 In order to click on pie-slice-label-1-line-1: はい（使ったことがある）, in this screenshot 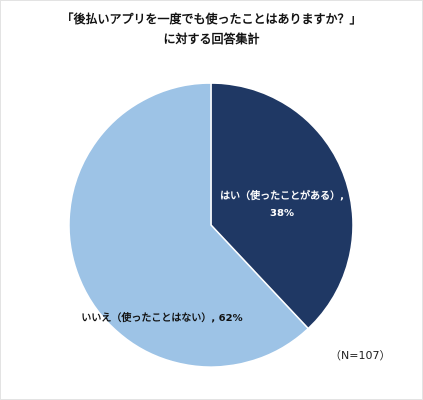, I will do `click(282, 195)`.